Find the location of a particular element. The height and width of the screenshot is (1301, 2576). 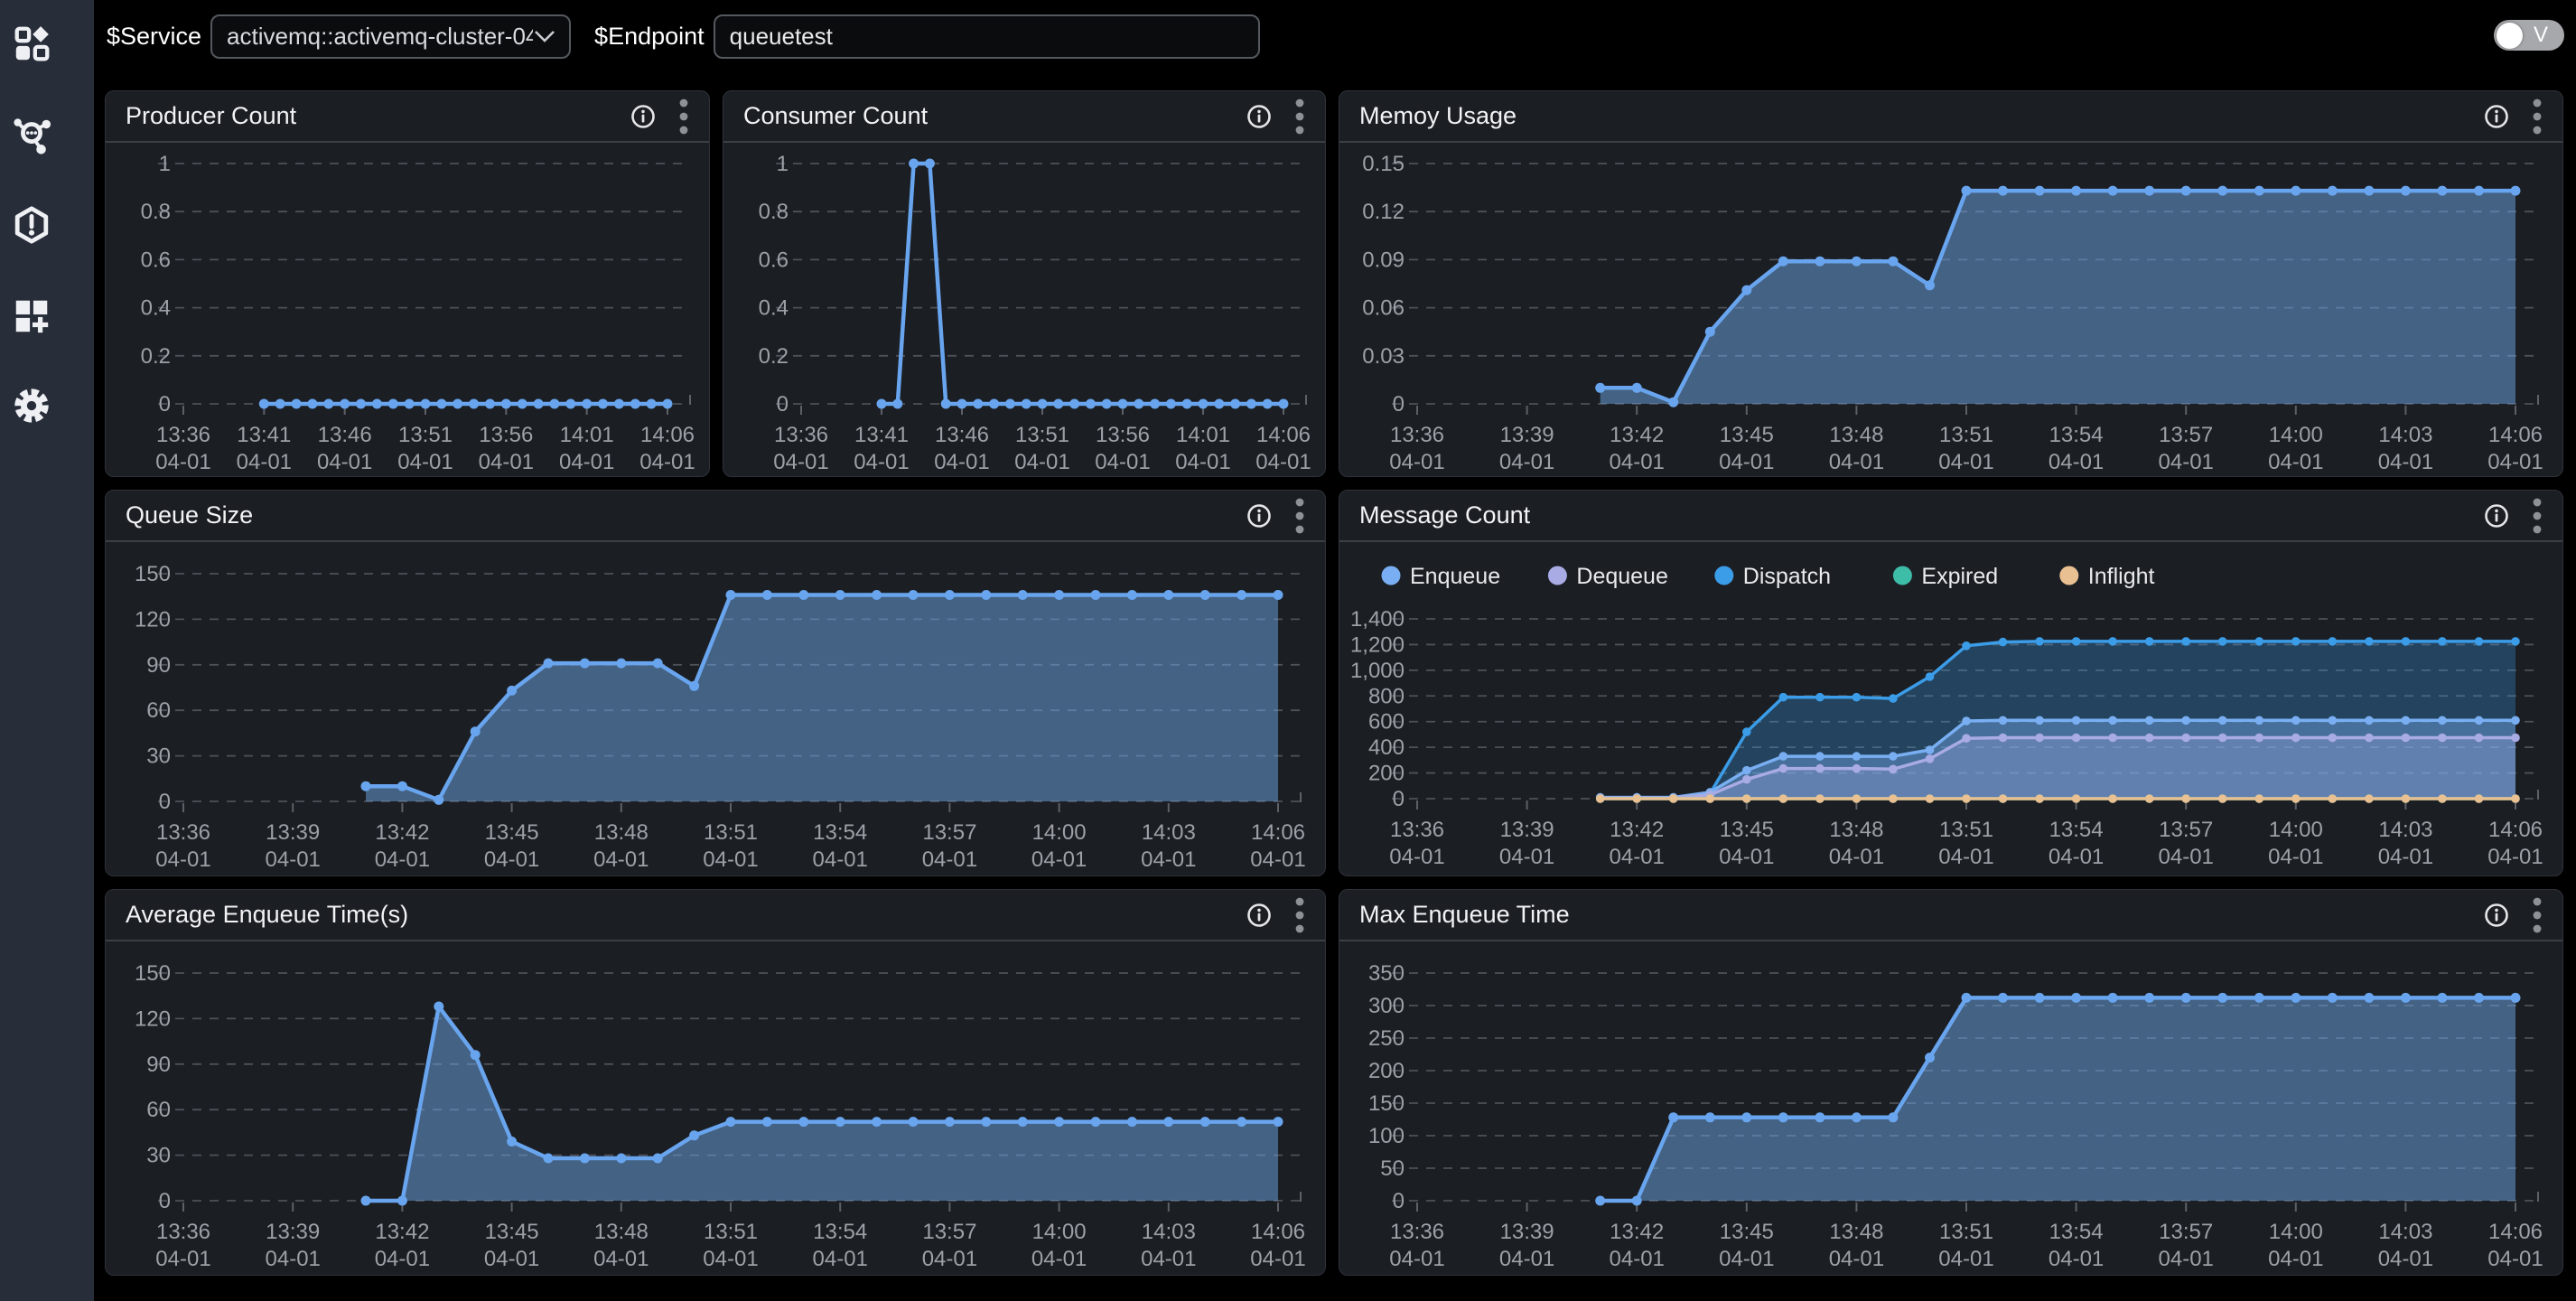

panel-title: Consumer Count is located at coordinates (836, 115).